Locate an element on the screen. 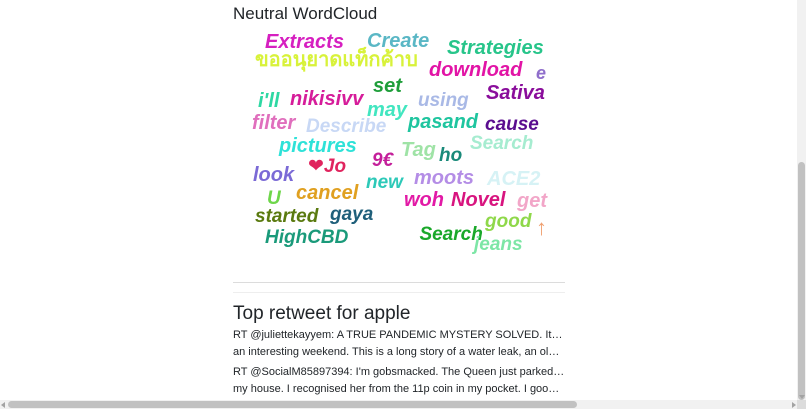  cloud-word: pasand is located at coordinates (443, 122).